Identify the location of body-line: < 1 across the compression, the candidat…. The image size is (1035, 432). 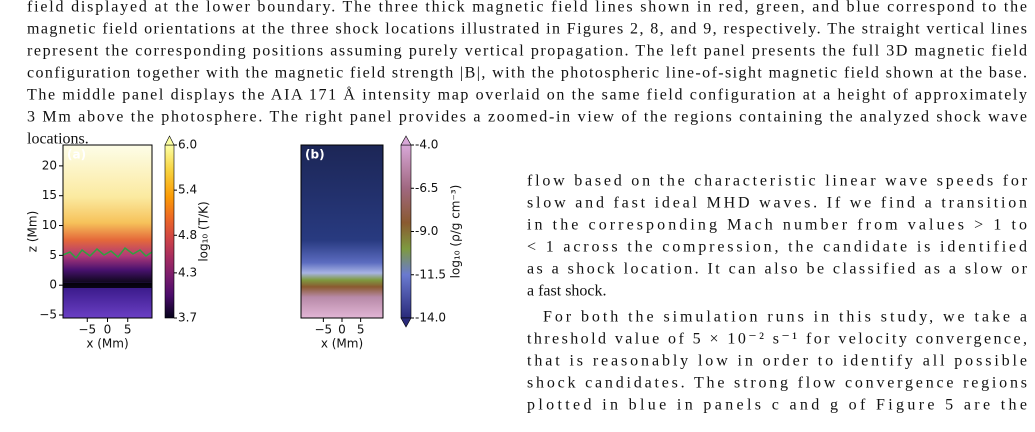
(777, 247).